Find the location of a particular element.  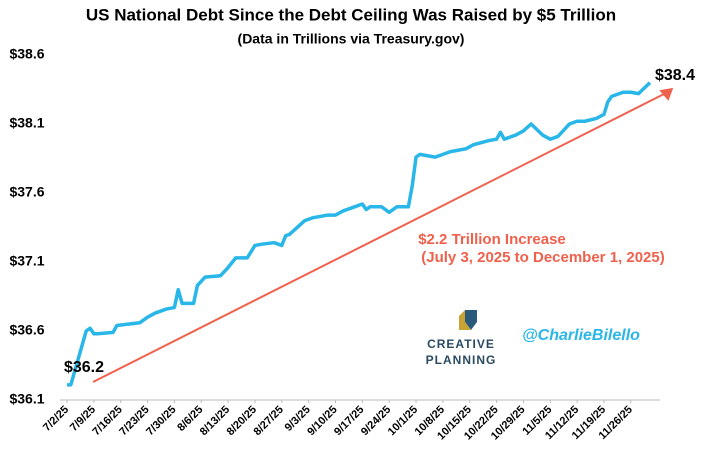

logo is located at coordinates (468, 320).